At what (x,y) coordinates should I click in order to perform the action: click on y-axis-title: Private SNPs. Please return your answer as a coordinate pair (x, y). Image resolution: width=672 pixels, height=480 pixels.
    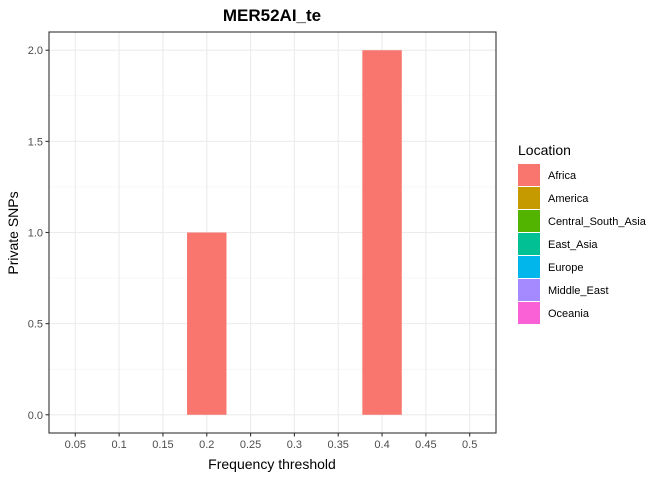
    Looking at the image, I should click on (13, 232).